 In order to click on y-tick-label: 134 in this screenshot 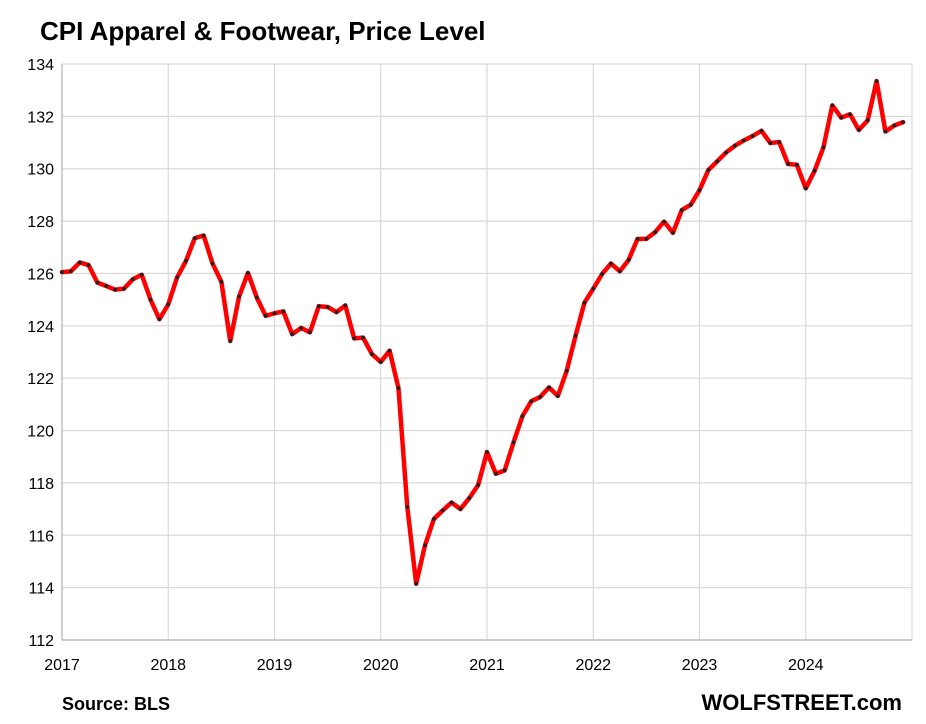, I will do `click(40, 65)`.